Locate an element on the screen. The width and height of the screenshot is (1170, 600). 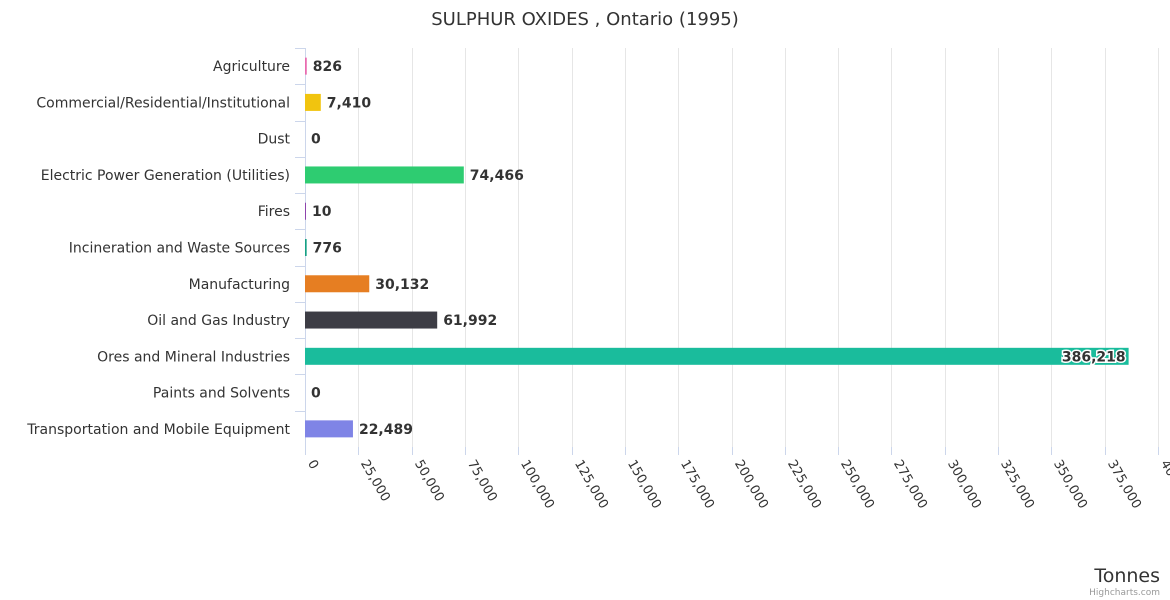
tick-label: 150,000 is located at coordinates (644, 485).